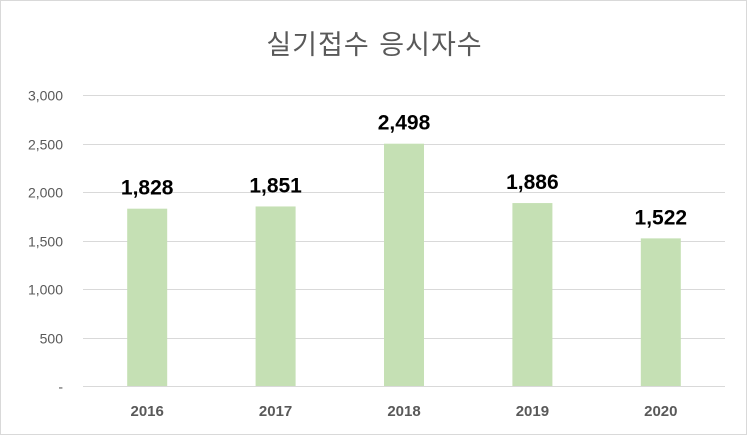 The image size is (747, 435). I want to click on data-label-2019: 1,886, so click(532, 182).